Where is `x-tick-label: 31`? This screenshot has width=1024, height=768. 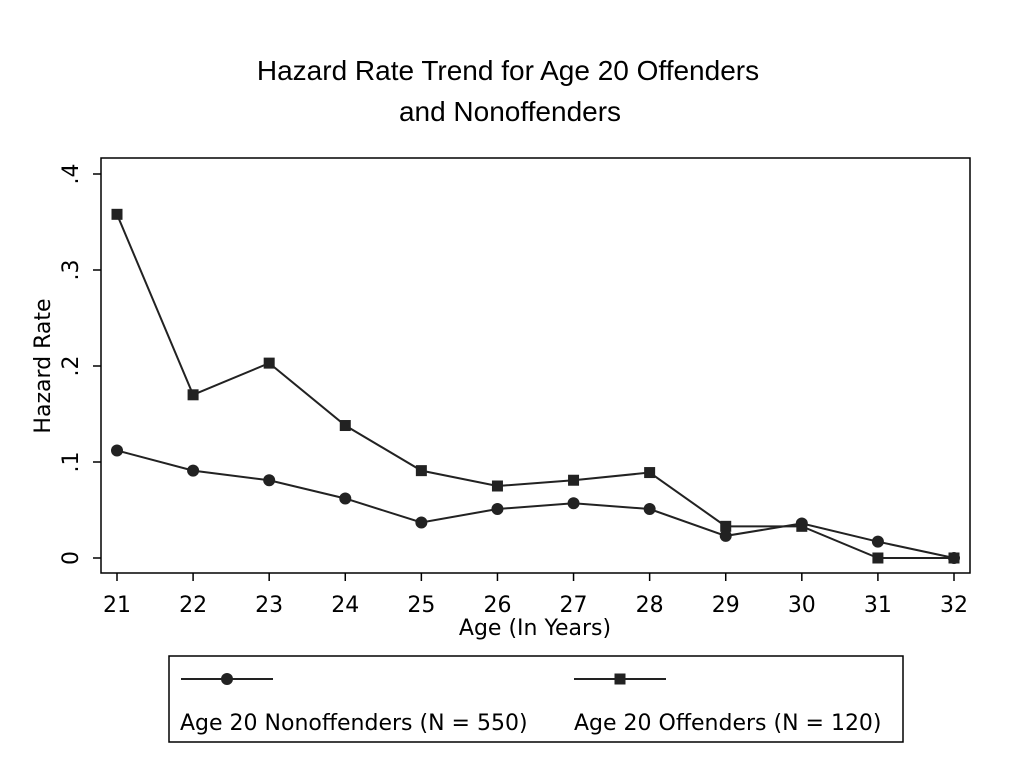 x-tick-label: 31 is located at coordinates (878, 605).